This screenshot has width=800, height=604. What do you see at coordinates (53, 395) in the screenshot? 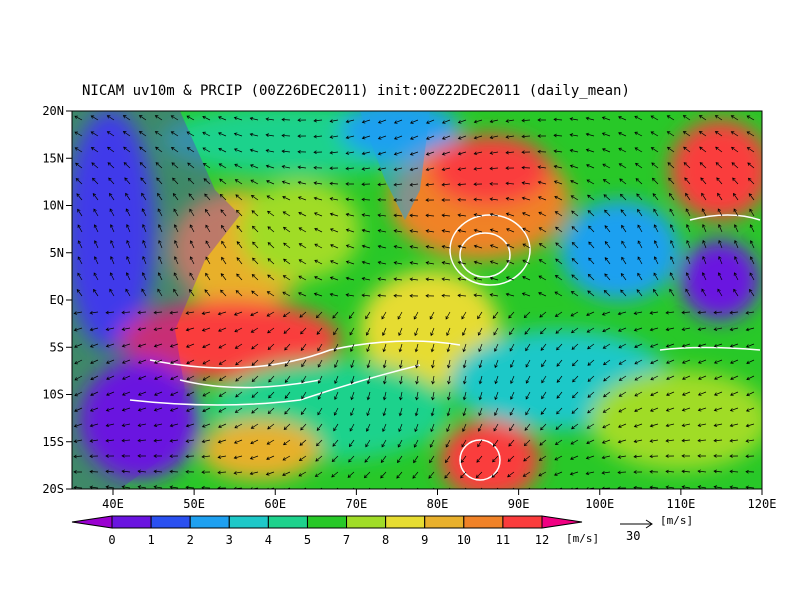
I see `lat-label: 10S` at bounding box center [53, 395].